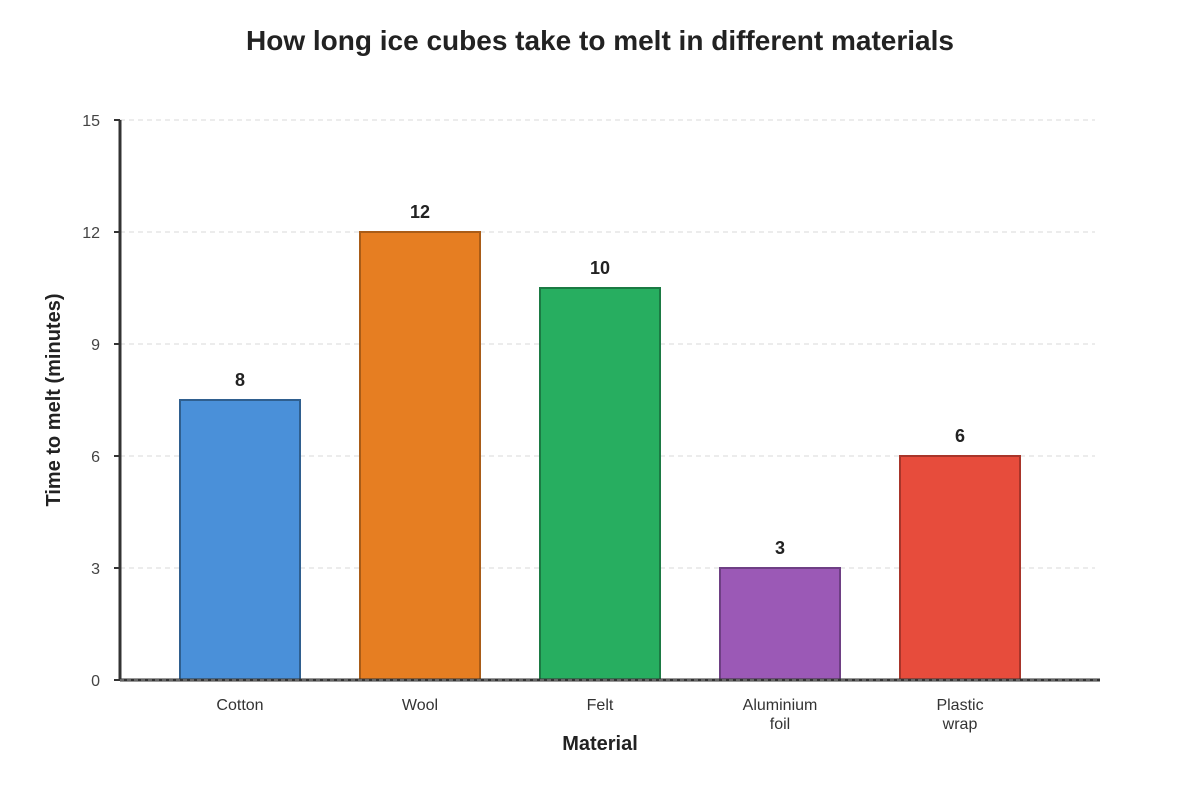 The image size is (1200, 800). I want to click on category-label-line: Aluminium, so click(780, 705).